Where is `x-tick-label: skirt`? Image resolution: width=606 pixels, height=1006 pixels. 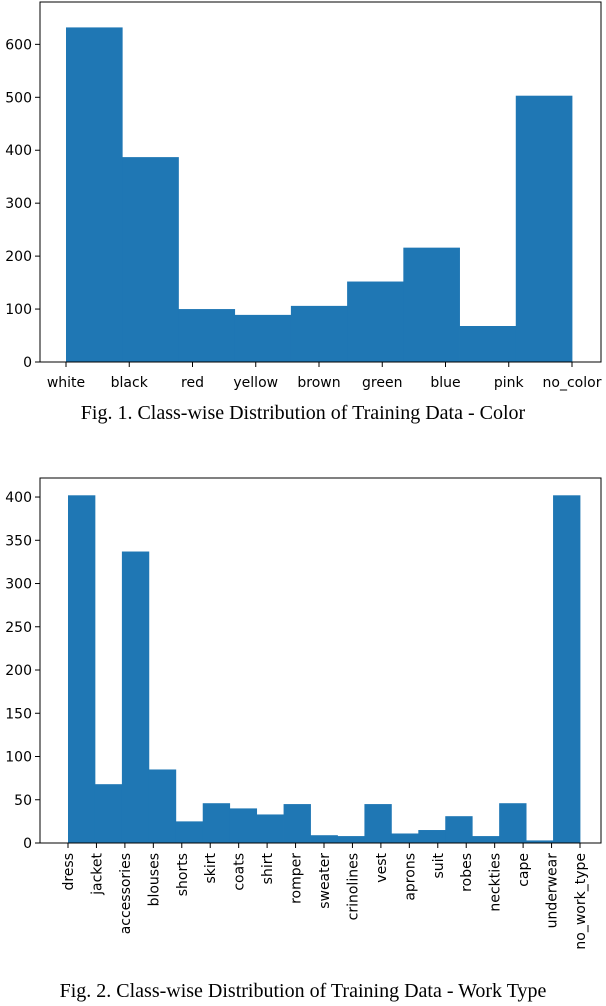 x-tick-label: skirt is located at coordinates (211, 868).